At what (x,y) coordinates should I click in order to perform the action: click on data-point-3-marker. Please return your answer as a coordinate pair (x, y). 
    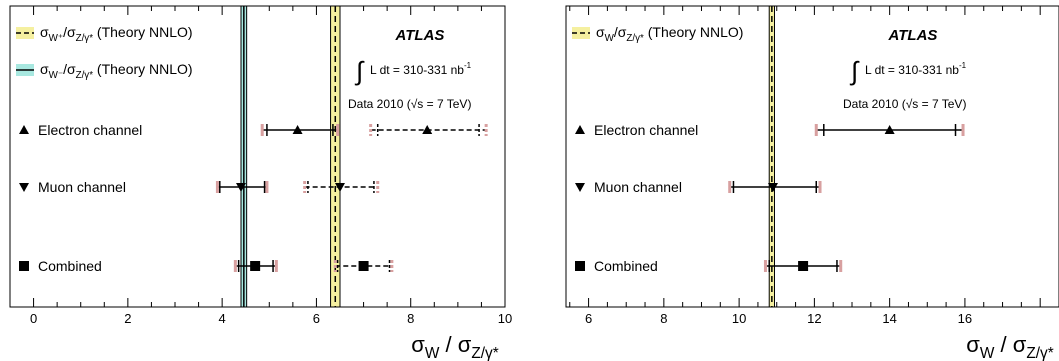
    Looking at the image, I should click on (340, 187).